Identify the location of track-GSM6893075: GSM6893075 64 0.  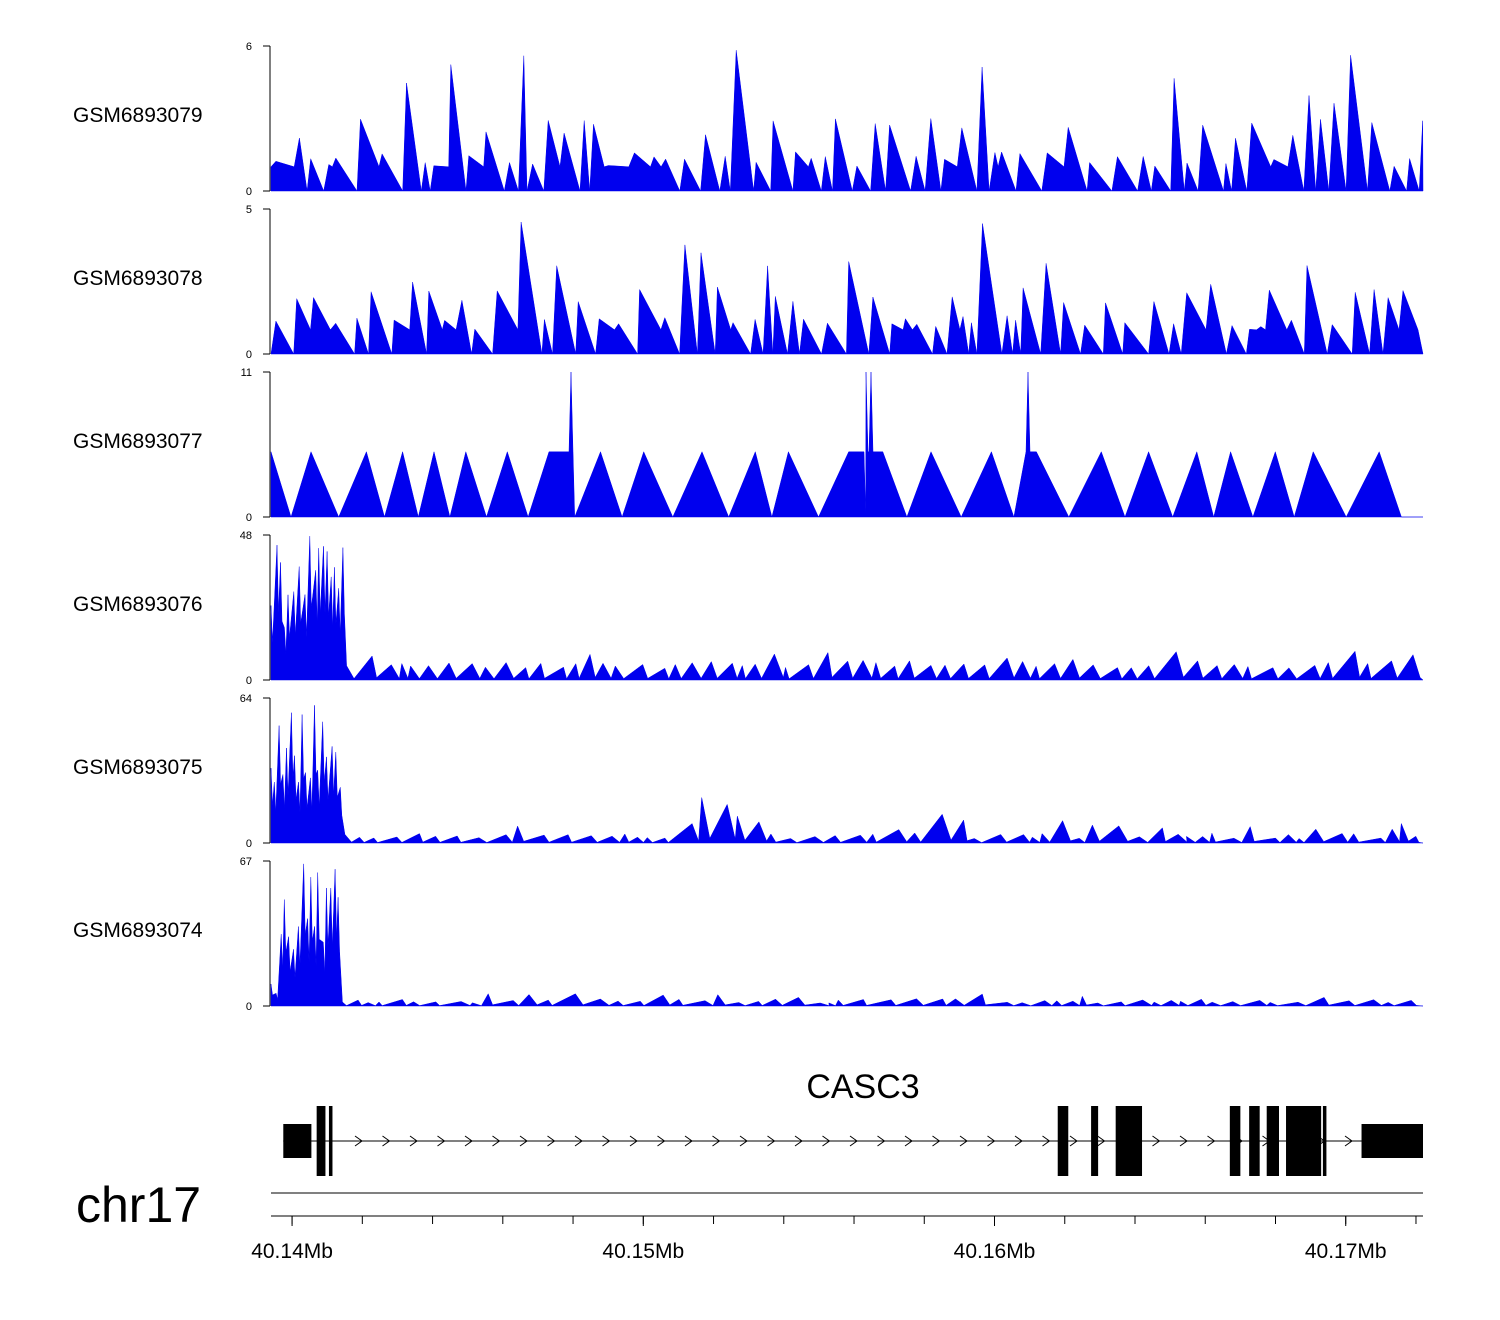
(748, 771).